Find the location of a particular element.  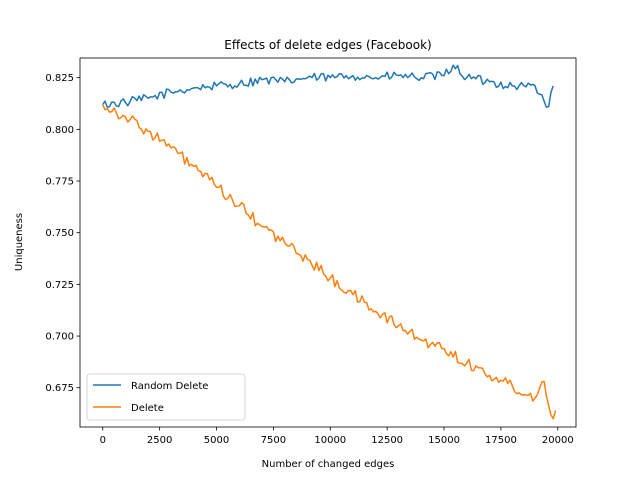

y-tick-label: 0.825 is located at coordinates (59, 78).